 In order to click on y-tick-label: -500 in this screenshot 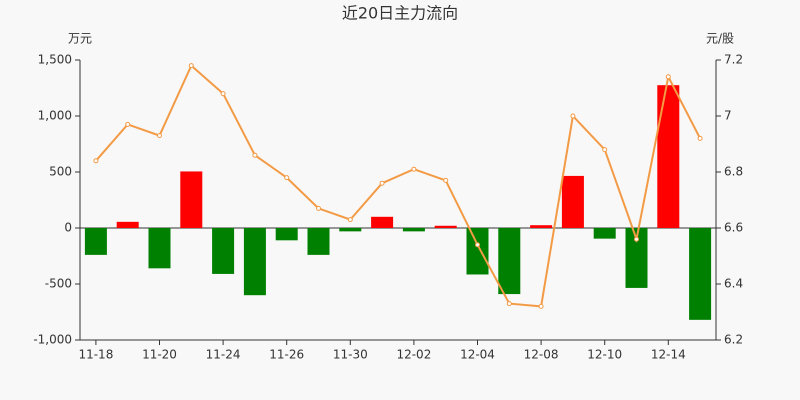, I will do `click(58, 284)`.